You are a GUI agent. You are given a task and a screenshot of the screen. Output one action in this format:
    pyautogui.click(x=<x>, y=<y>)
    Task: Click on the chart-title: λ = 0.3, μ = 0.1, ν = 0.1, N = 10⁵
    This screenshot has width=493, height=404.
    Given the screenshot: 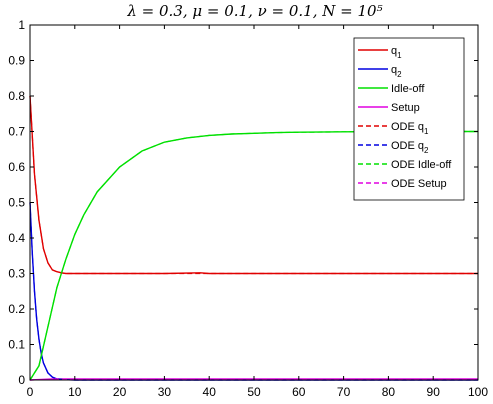 What is the action you would take?
    pyautogui.click(x=254, y=11)
    